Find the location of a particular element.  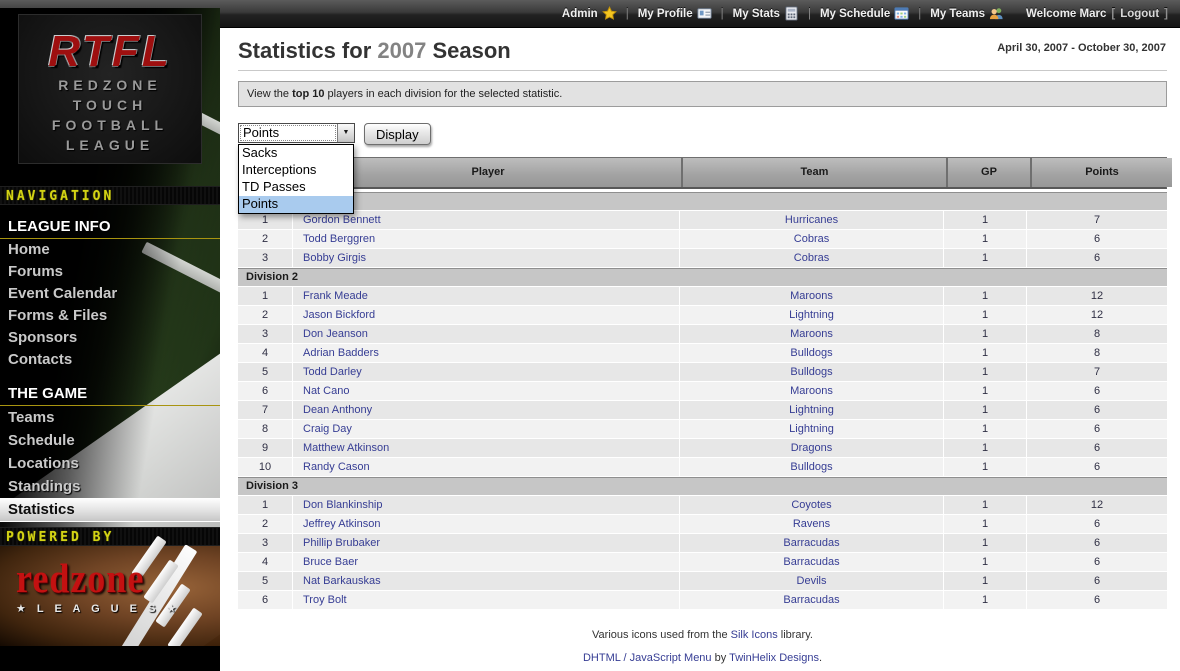

page-title: Statistics for 2007 Season is located at coordinates (702, 51).